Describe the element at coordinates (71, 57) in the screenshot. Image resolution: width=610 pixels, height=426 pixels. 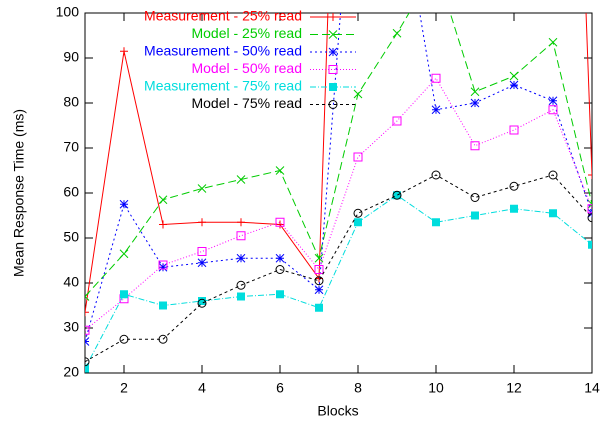
I see `y-tick-label: 90` at that location.